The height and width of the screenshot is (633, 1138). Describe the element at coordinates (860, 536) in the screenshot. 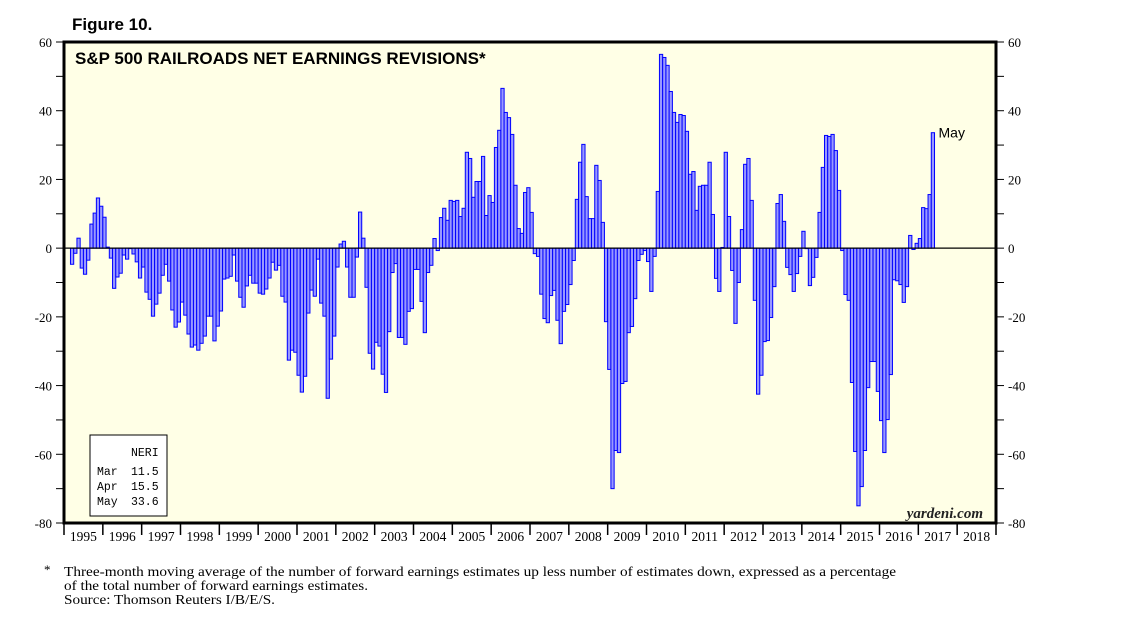

I see `x-tick-label: 2015` at that location.